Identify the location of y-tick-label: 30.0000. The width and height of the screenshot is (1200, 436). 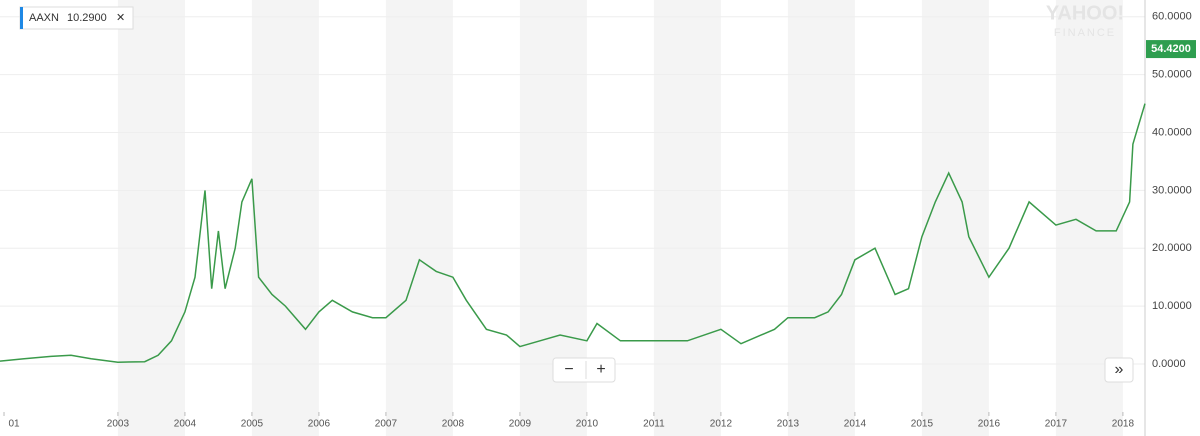
(1172, 190).